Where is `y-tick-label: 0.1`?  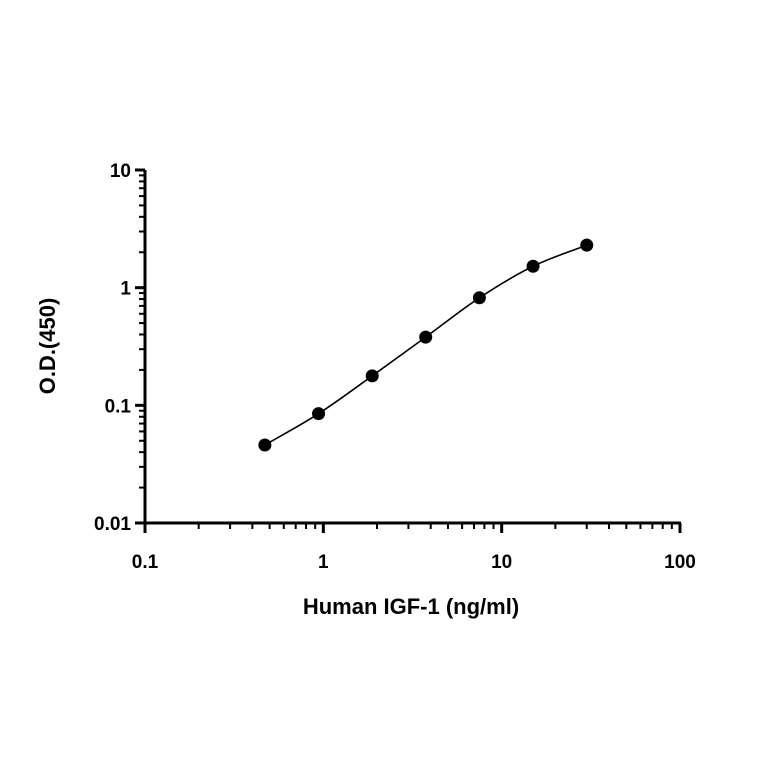 y-tick-label: 0.1 is located at coordinates (118, 406).